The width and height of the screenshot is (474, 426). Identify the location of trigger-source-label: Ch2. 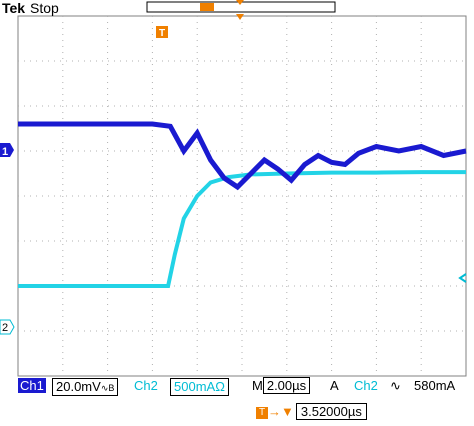
(366, 385).